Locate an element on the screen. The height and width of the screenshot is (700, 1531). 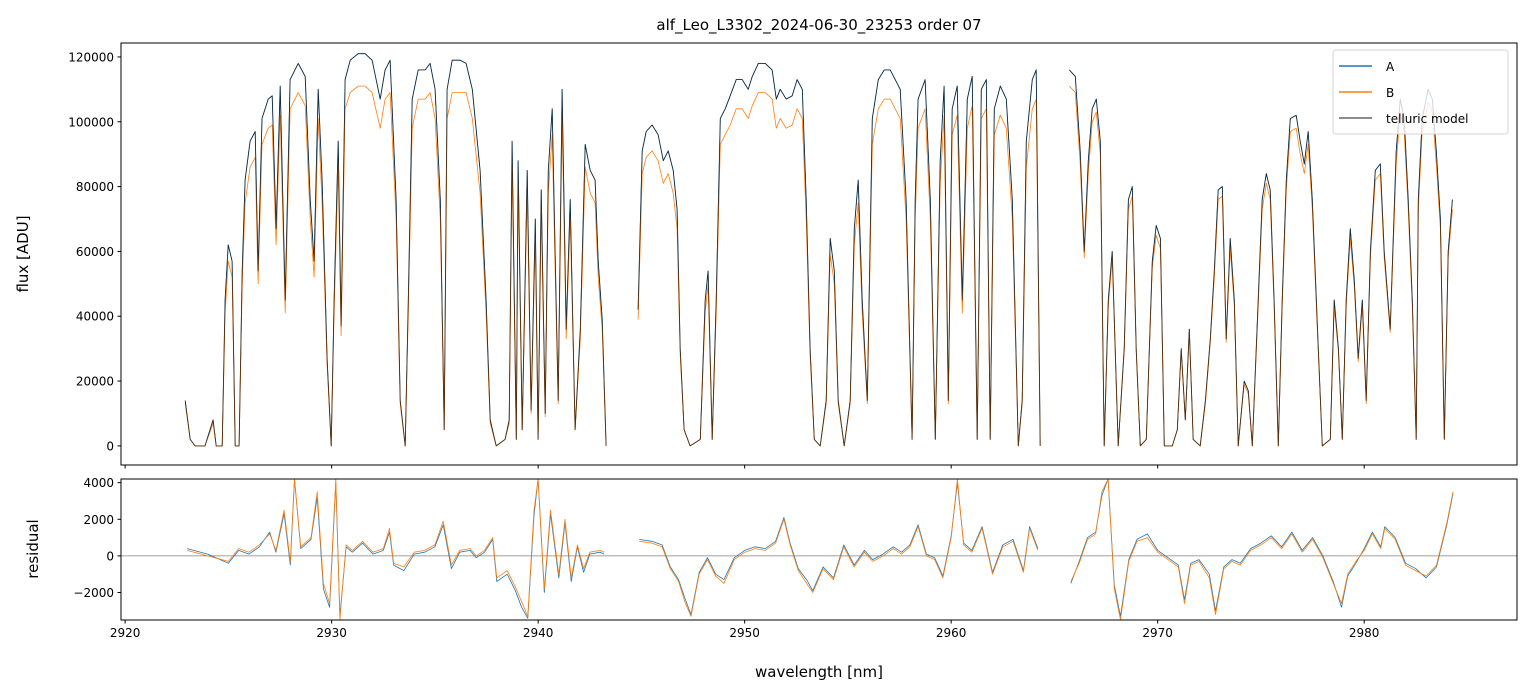
flux-ytick-label: 0 is located at coordinates (110, 446).